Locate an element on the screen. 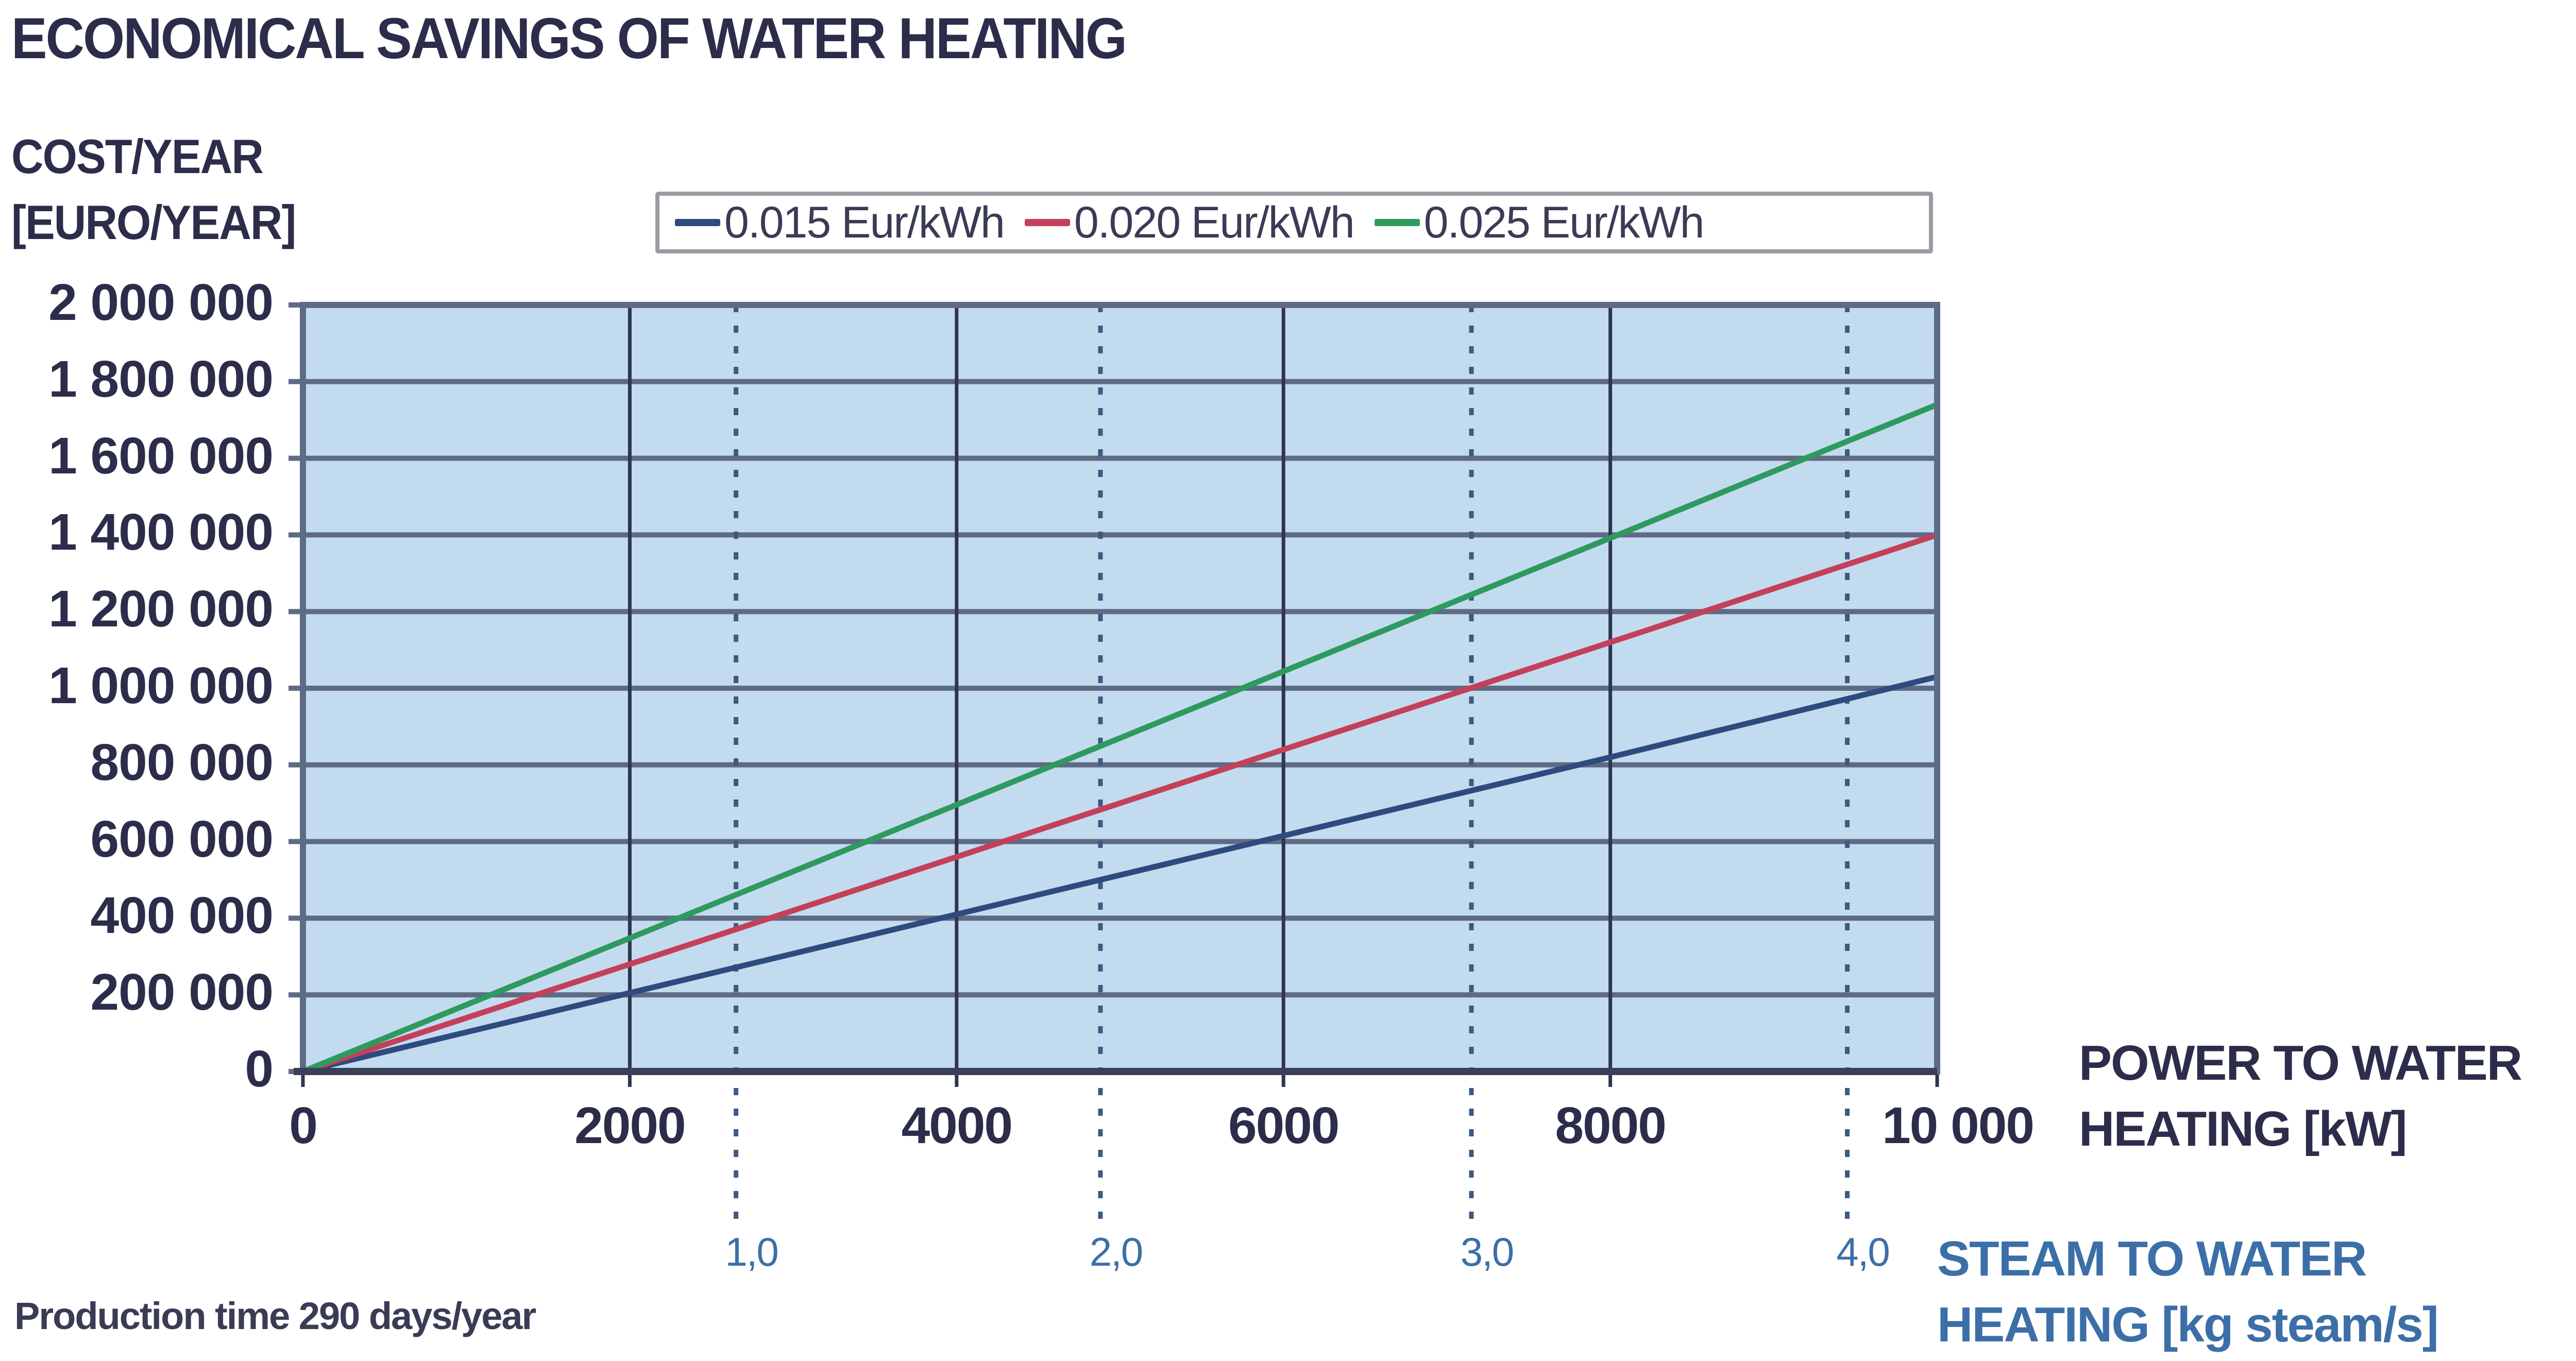  y-axis-label-line1: COST/YEAR is located at coordinates (137, 156).